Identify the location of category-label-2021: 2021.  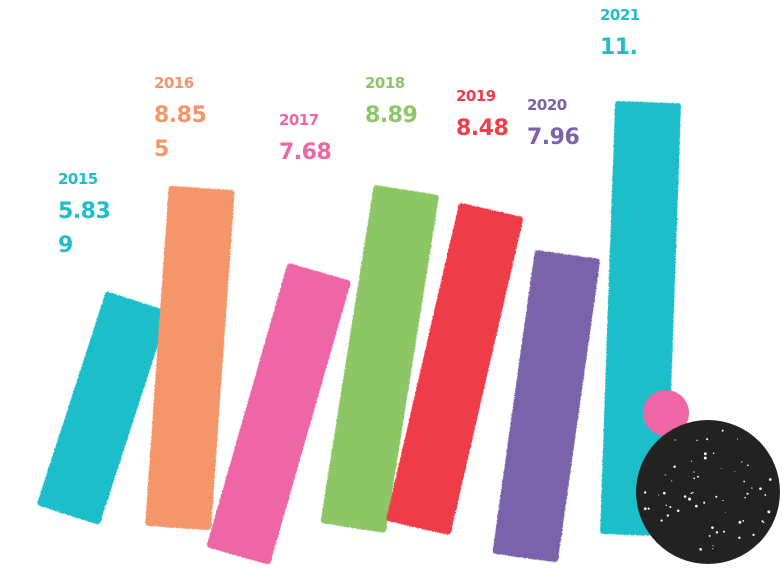
(620, 15).